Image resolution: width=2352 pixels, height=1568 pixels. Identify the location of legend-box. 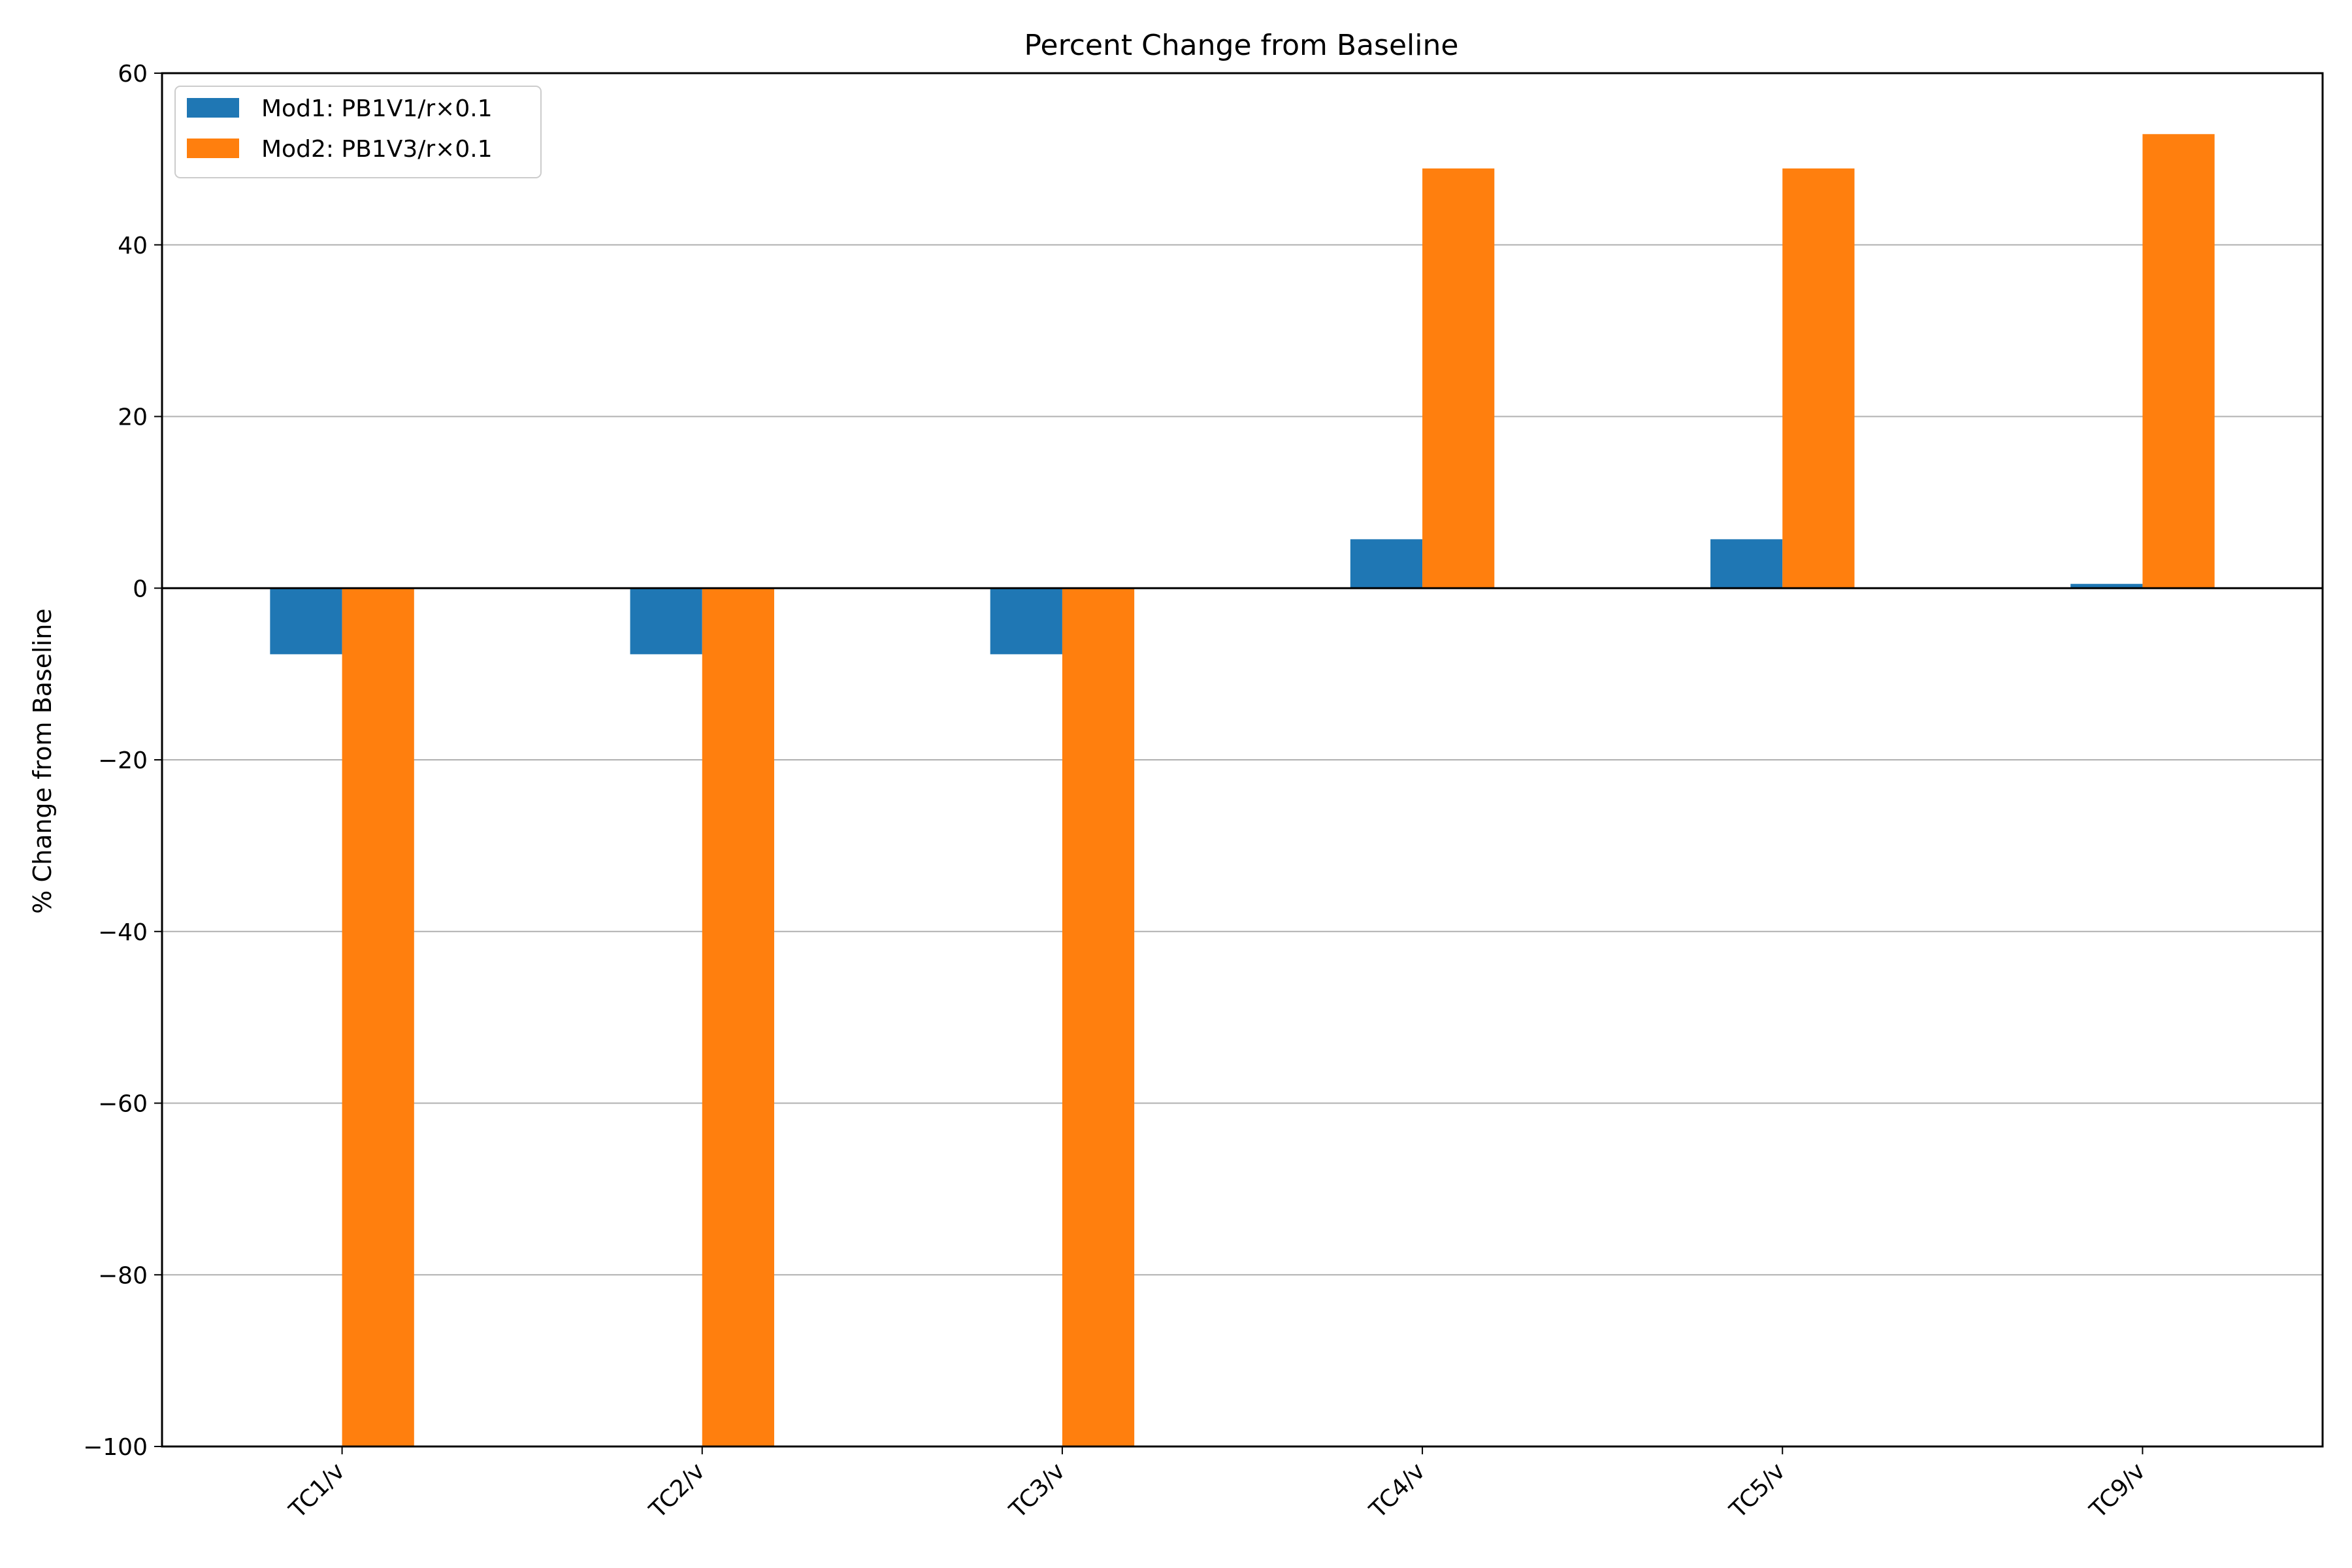
(358, 132).